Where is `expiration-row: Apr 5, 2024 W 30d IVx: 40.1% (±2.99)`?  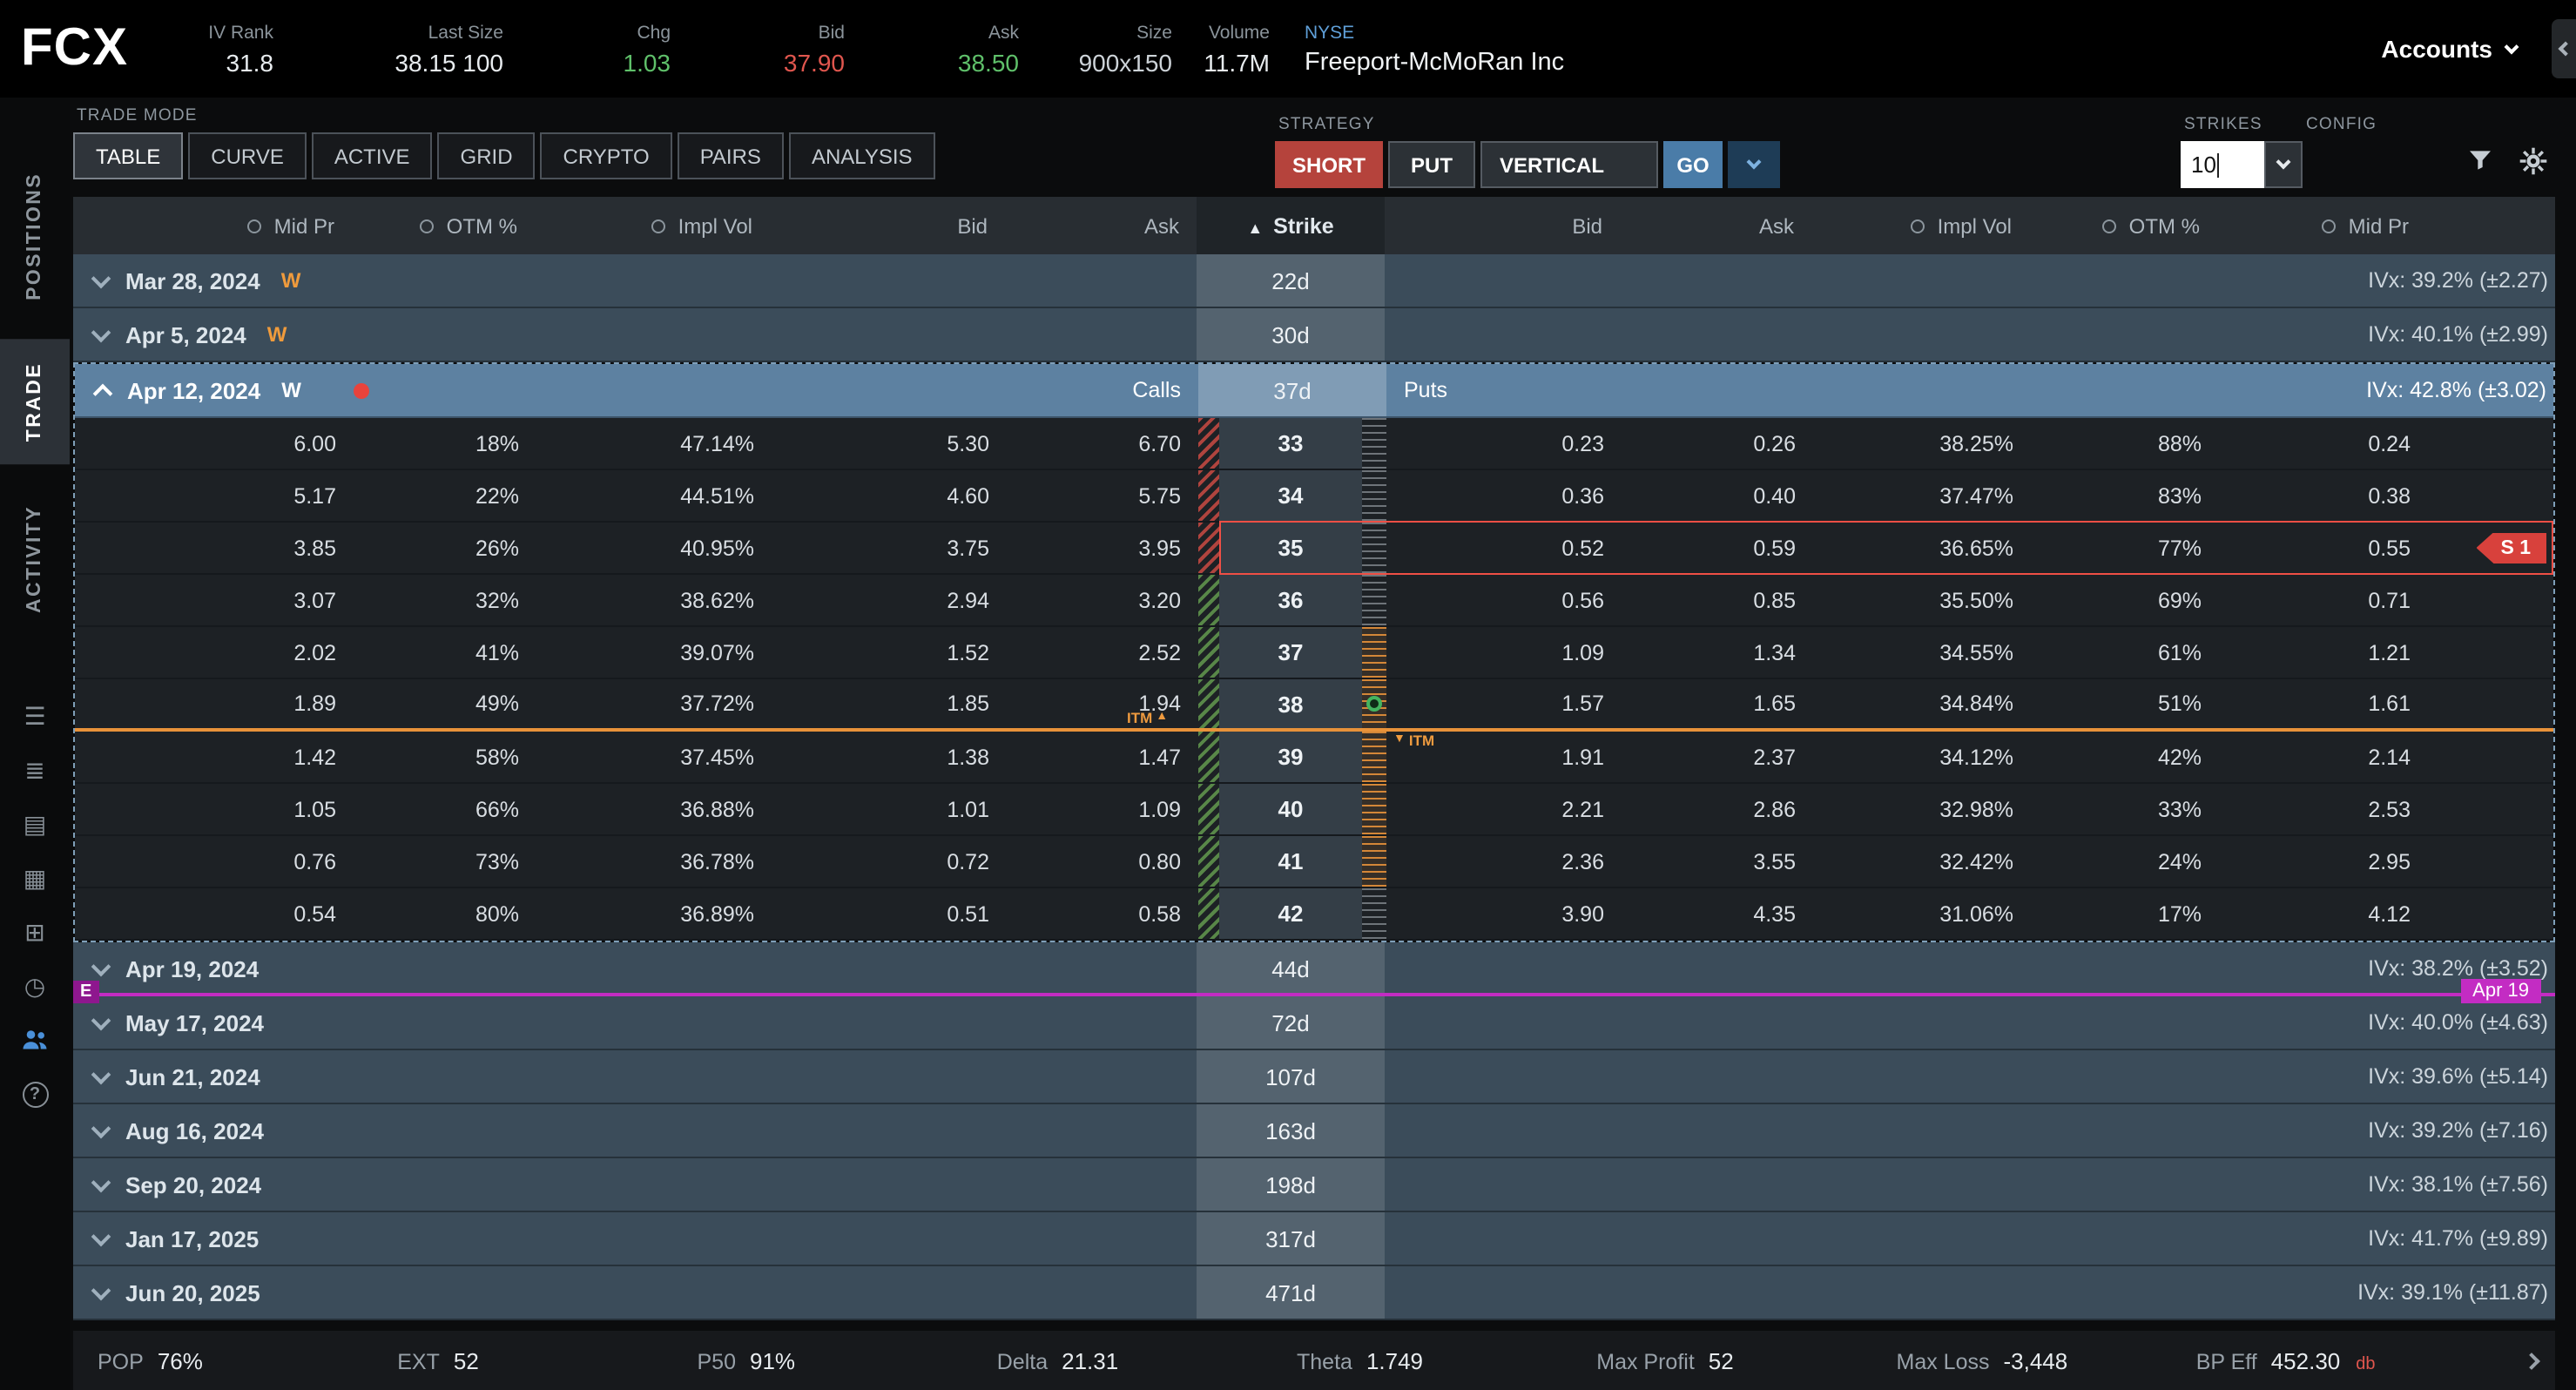 expiration-row: Apr 5, 2024 W 30d IVx: 40.1% (±2.99) is located at coordinates (1314, 335).